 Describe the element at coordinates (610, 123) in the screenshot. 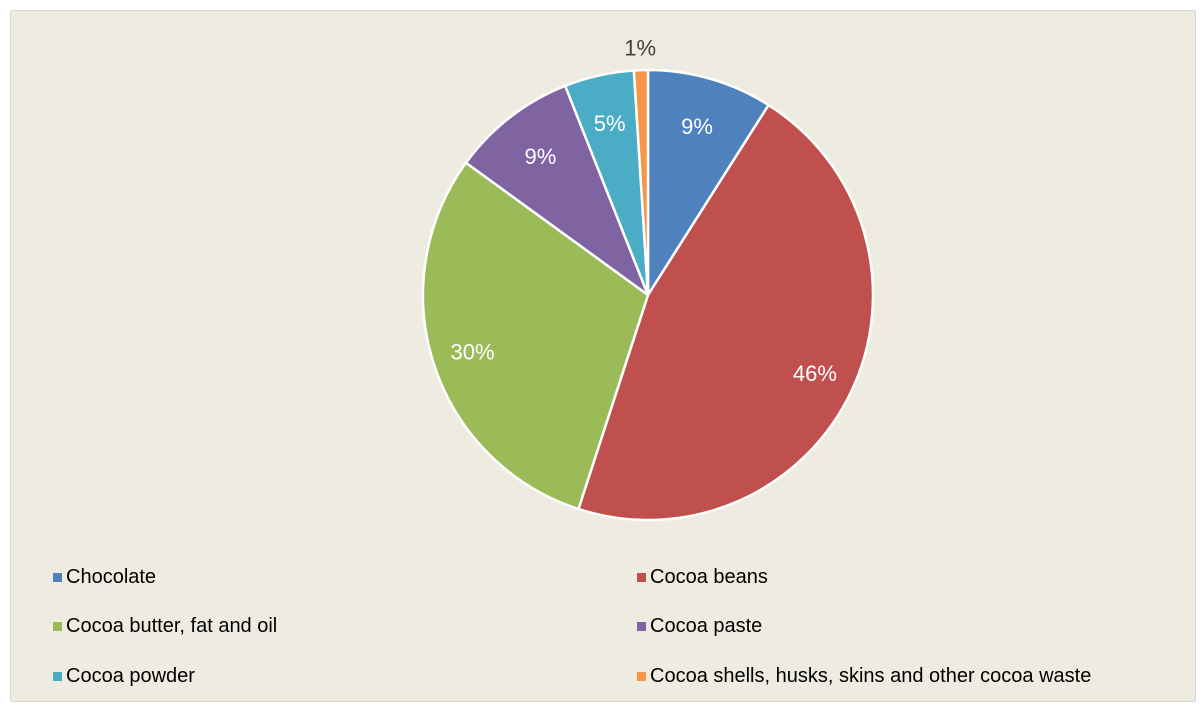

I see `slice-label-cocoa-powder: 5%` at that location.